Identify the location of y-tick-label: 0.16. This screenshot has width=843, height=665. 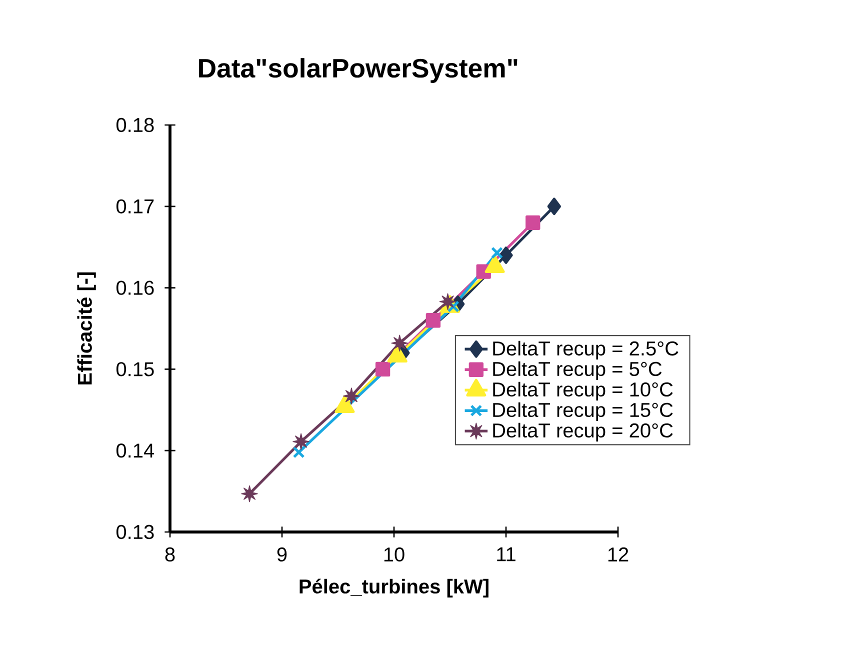
(135, 287).